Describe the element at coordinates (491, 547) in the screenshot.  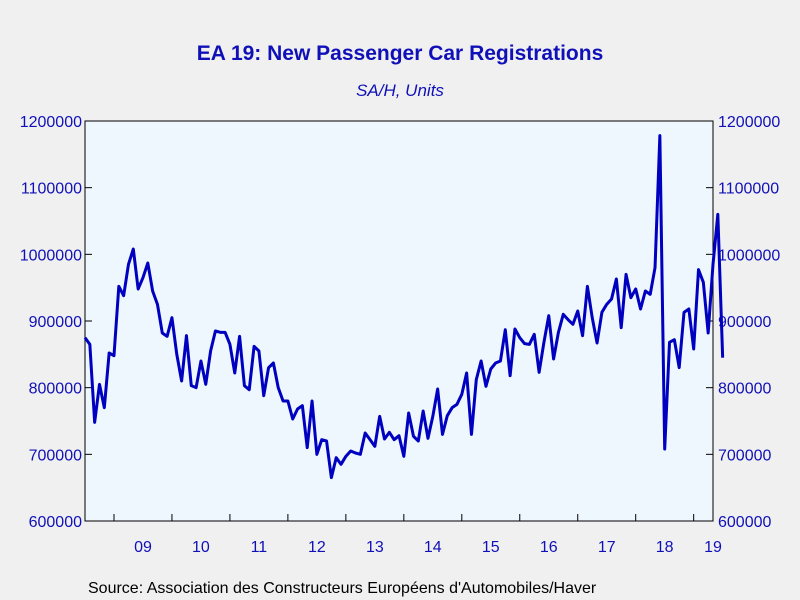
I see `x-tick-label: 15` at that location.